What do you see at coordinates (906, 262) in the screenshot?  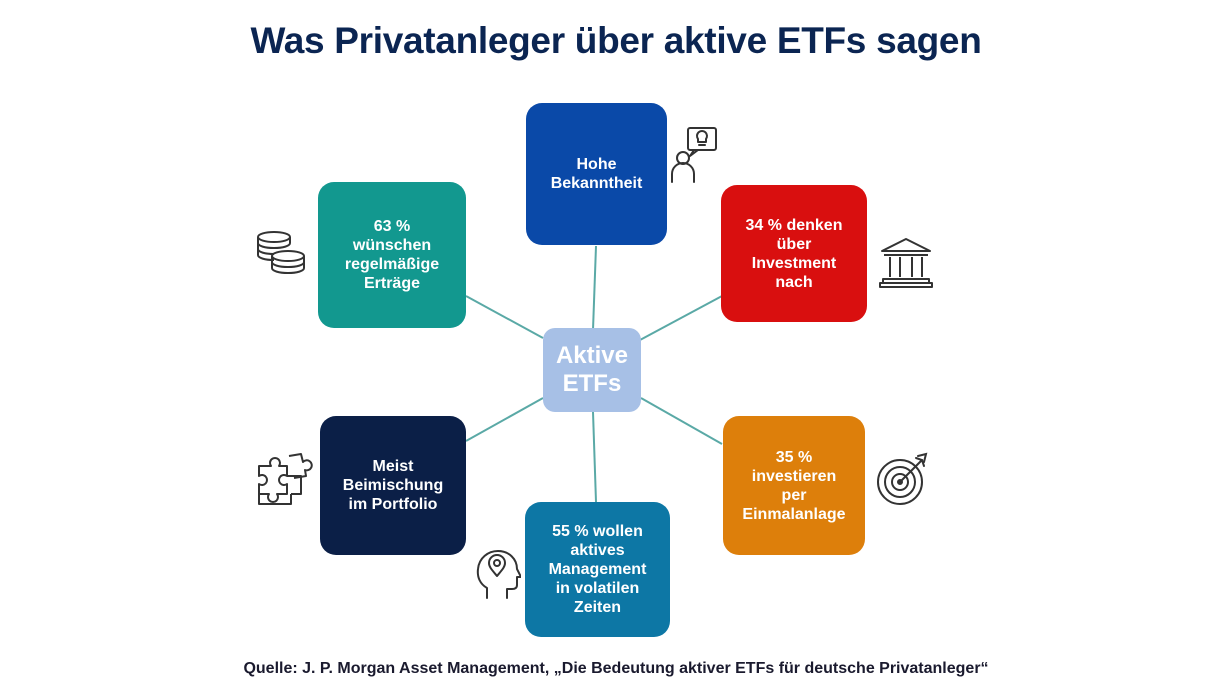 I see `bank-icon` at bounding box center [906, 262].